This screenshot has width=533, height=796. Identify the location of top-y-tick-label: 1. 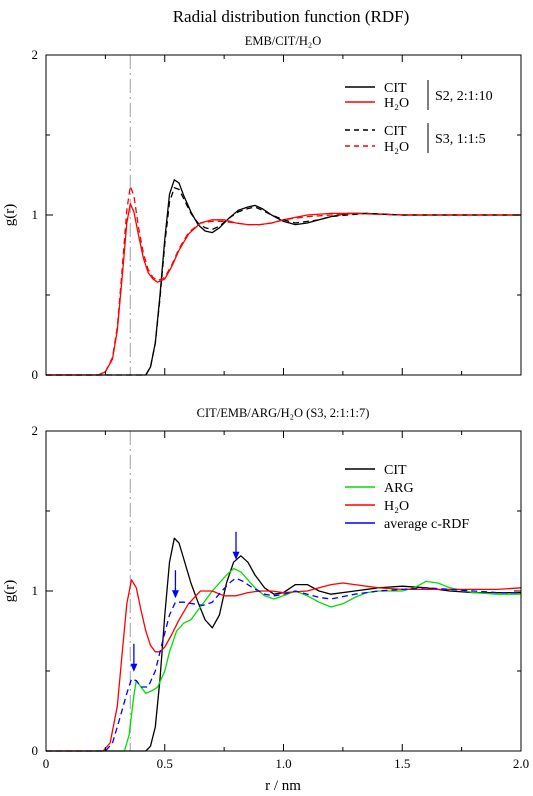
(35, 214).